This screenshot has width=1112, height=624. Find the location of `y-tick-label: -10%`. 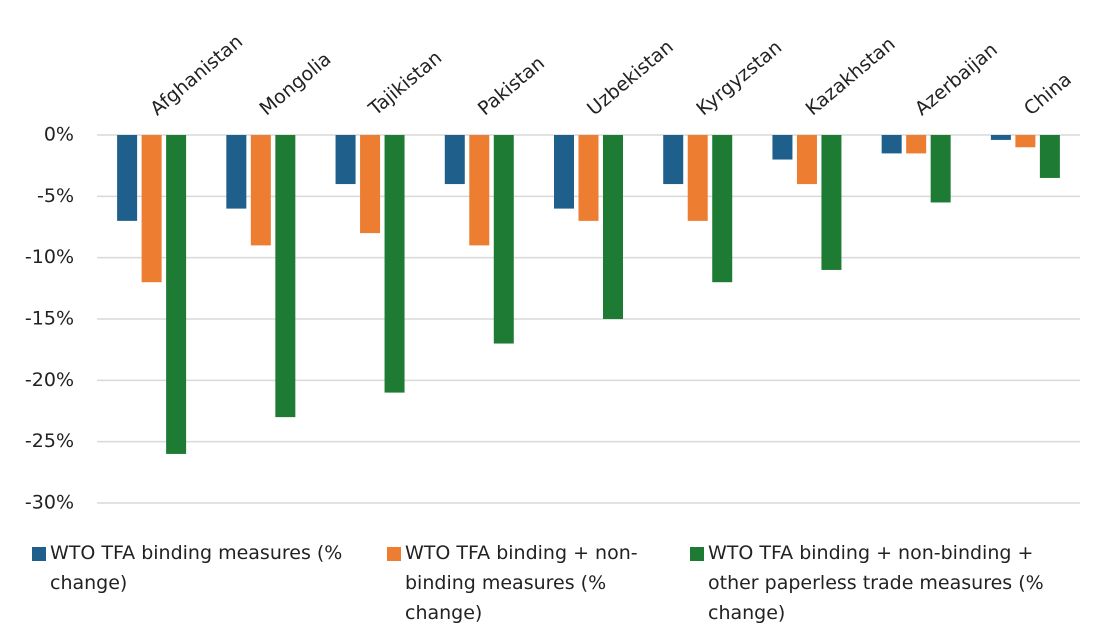

y-tick-label: -10% is located at coordinates (49, 257).